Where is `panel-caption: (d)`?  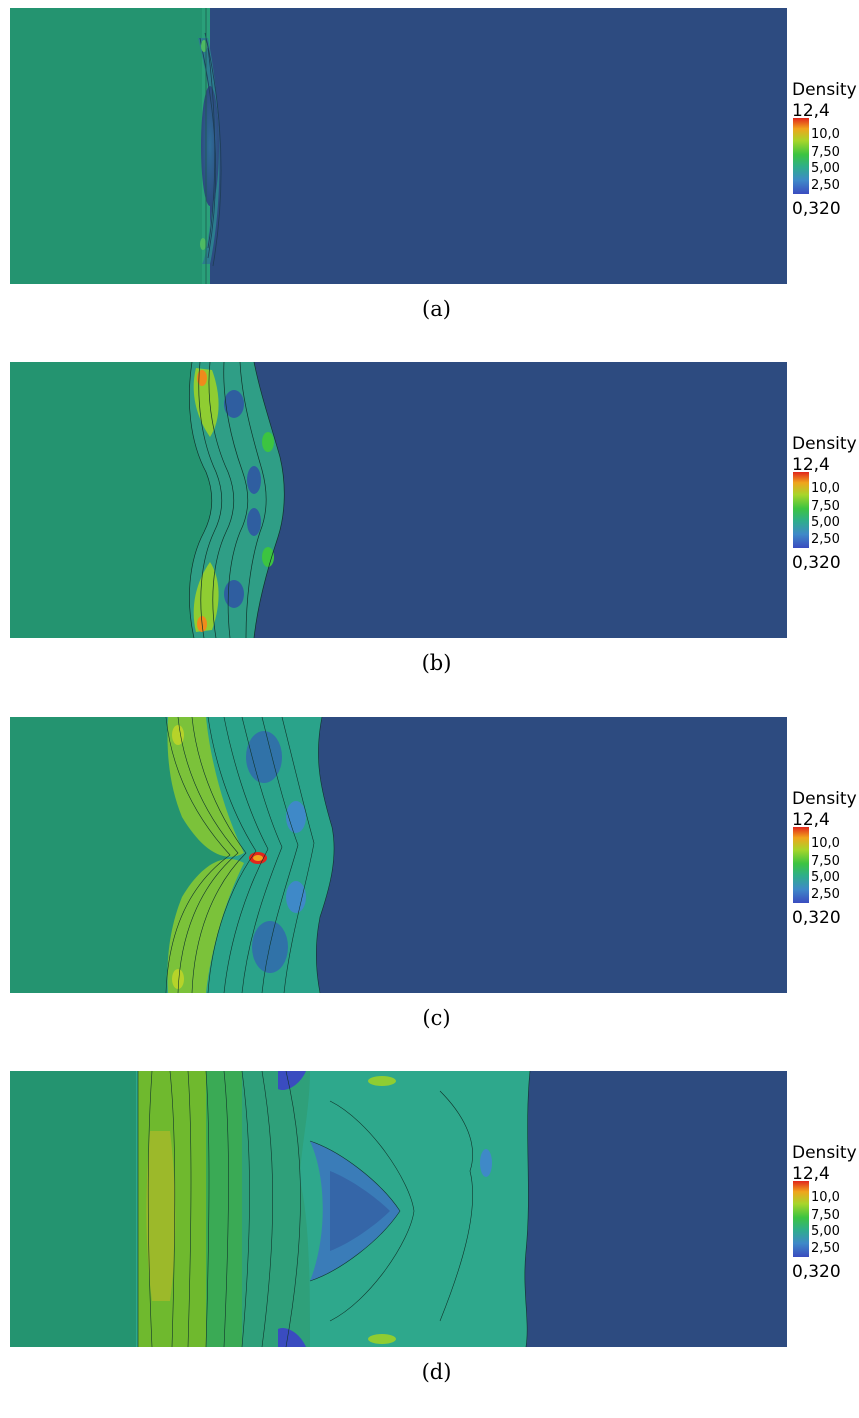
panel-caption: (d) is located at coordinates (436, 1372).